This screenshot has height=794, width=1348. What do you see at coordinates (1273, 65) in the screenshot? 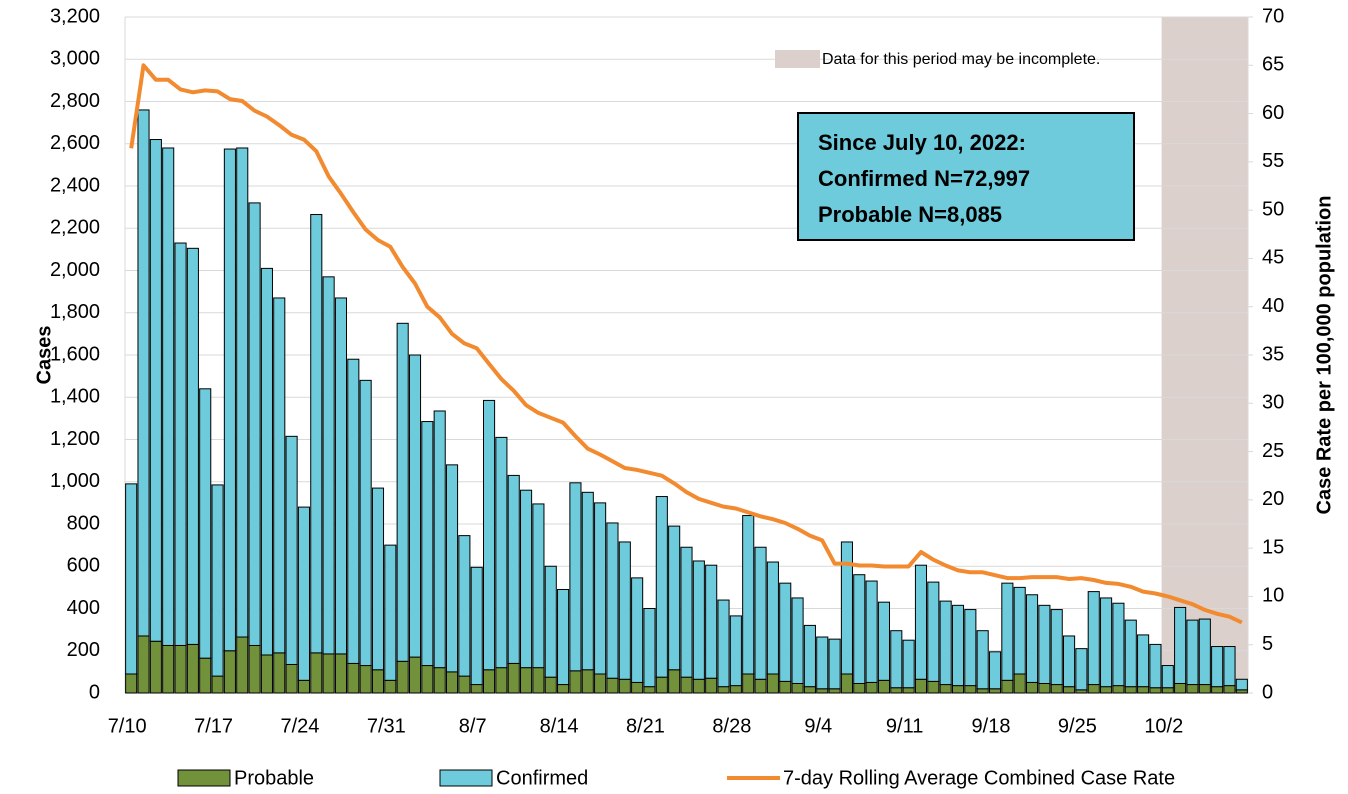
I see `y2-tick-label: 65` at bounding box center [1273, 65].